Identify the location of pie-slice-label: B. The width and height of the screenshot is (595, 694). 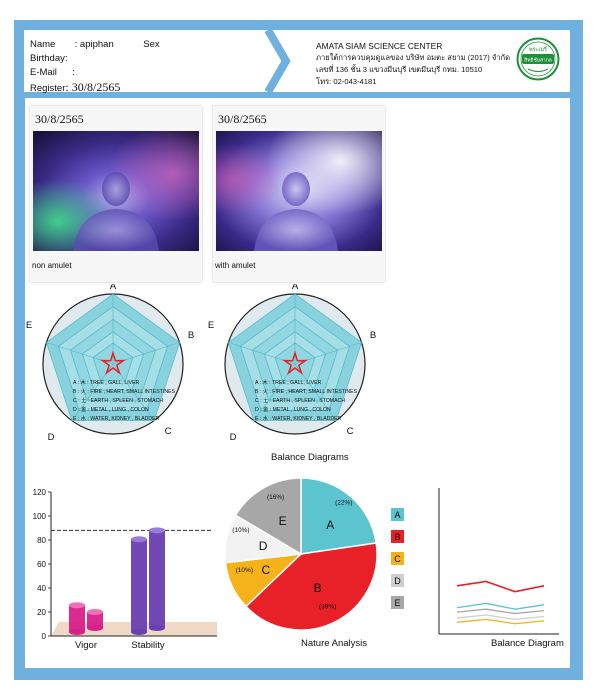
(318, 588).